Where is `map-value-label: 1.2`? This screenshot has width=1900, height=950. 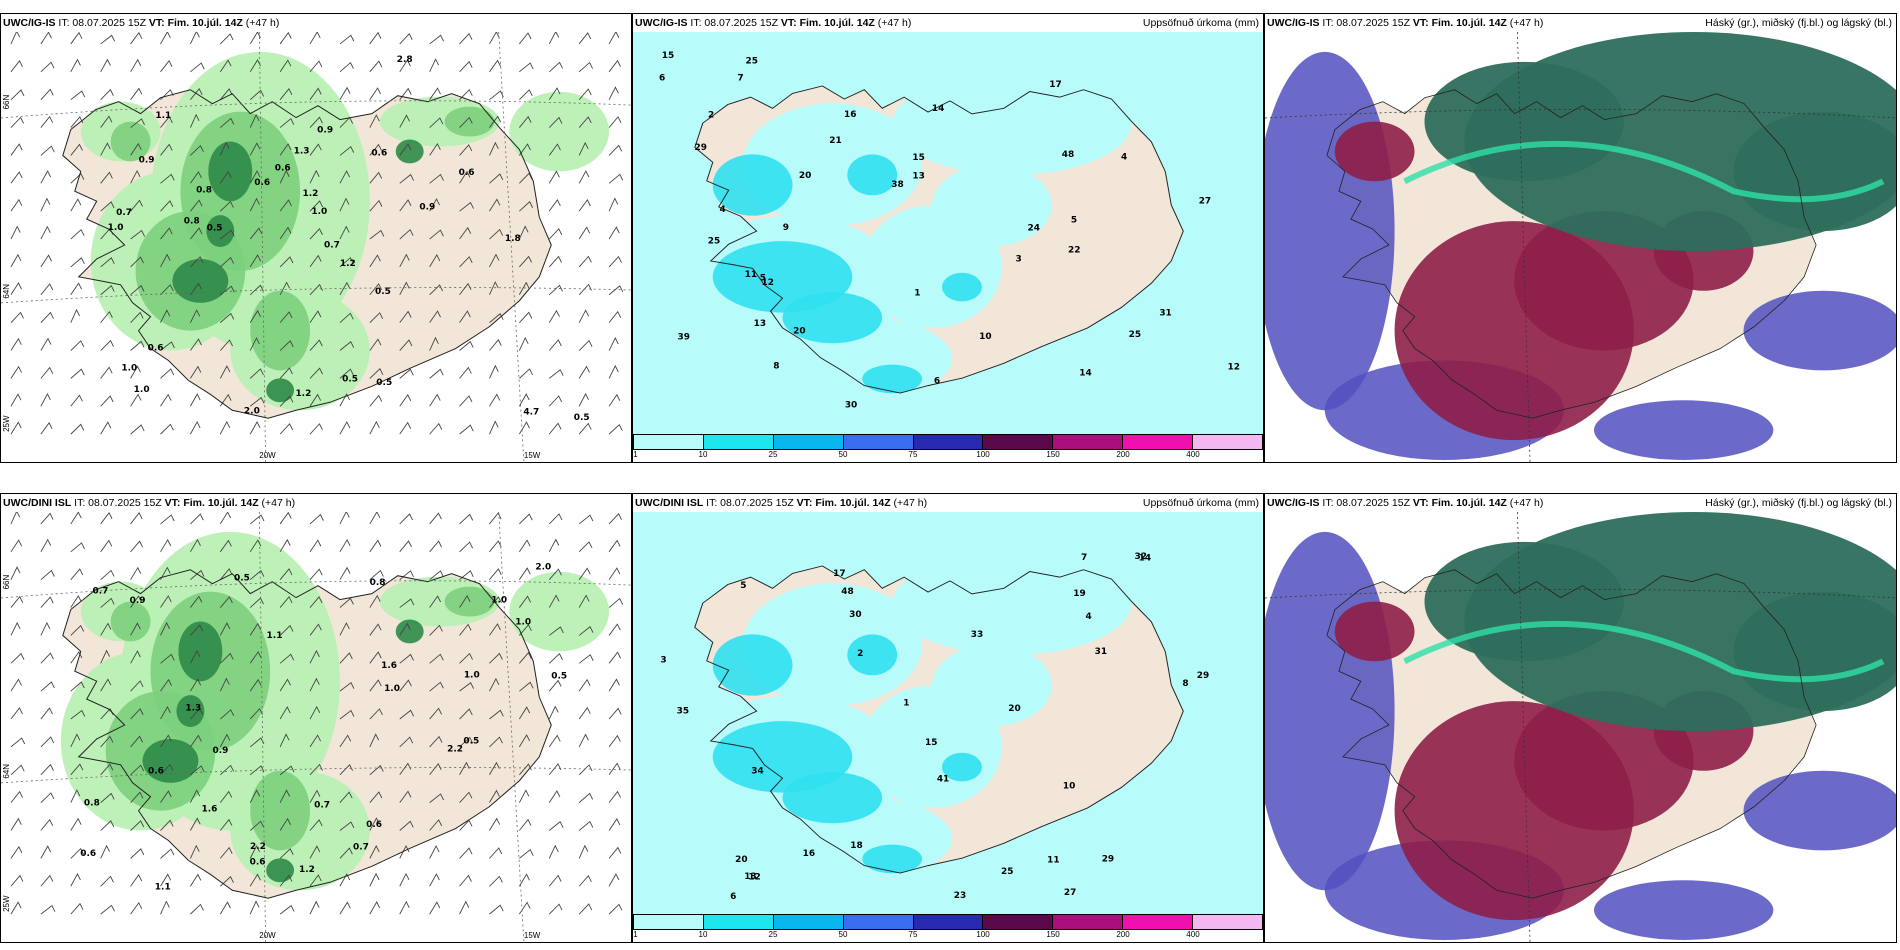
map-value-label: 1.2 is located at coordinates (348, 264).